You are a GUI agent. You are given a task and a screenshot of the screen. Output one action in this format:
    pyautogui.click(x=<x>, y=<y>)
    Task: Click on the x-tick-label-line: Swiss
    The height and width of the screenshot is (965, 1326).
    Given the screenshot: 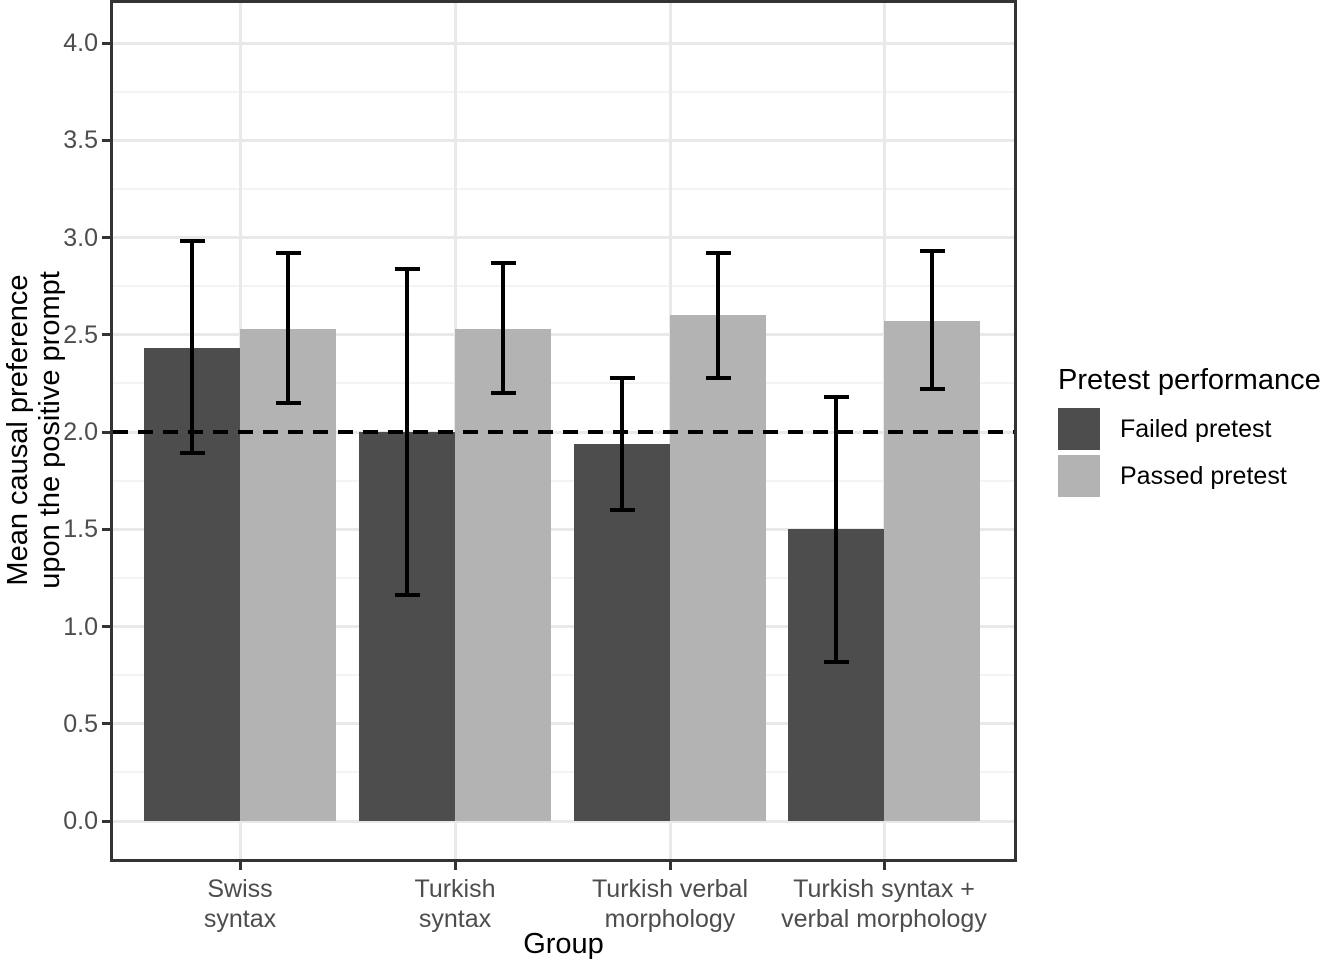 What is the action you would take?
    pyautogui.click(x=240, y=889)
    